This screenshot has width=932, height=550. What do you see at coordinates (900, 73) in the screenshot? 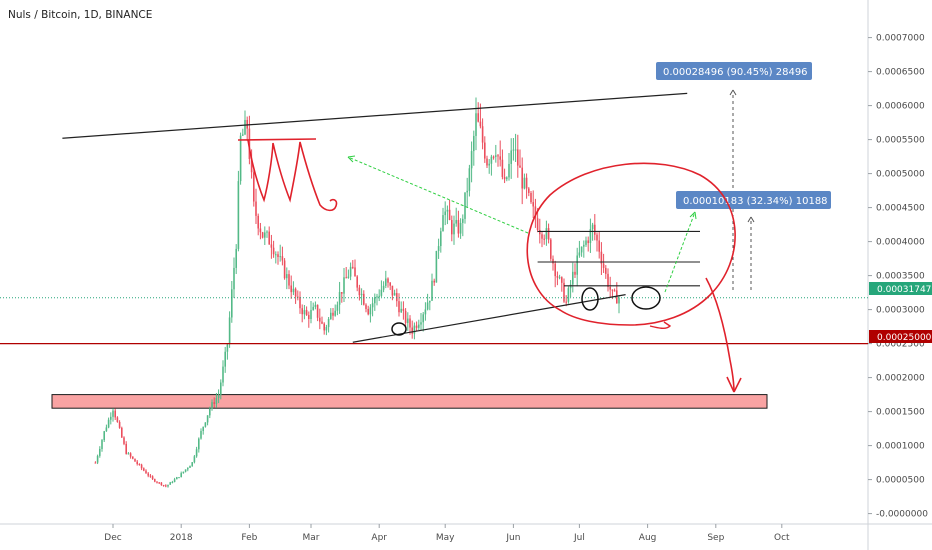
I see `y-tick-label: 0.0006500` at bounding box center [900, 73].